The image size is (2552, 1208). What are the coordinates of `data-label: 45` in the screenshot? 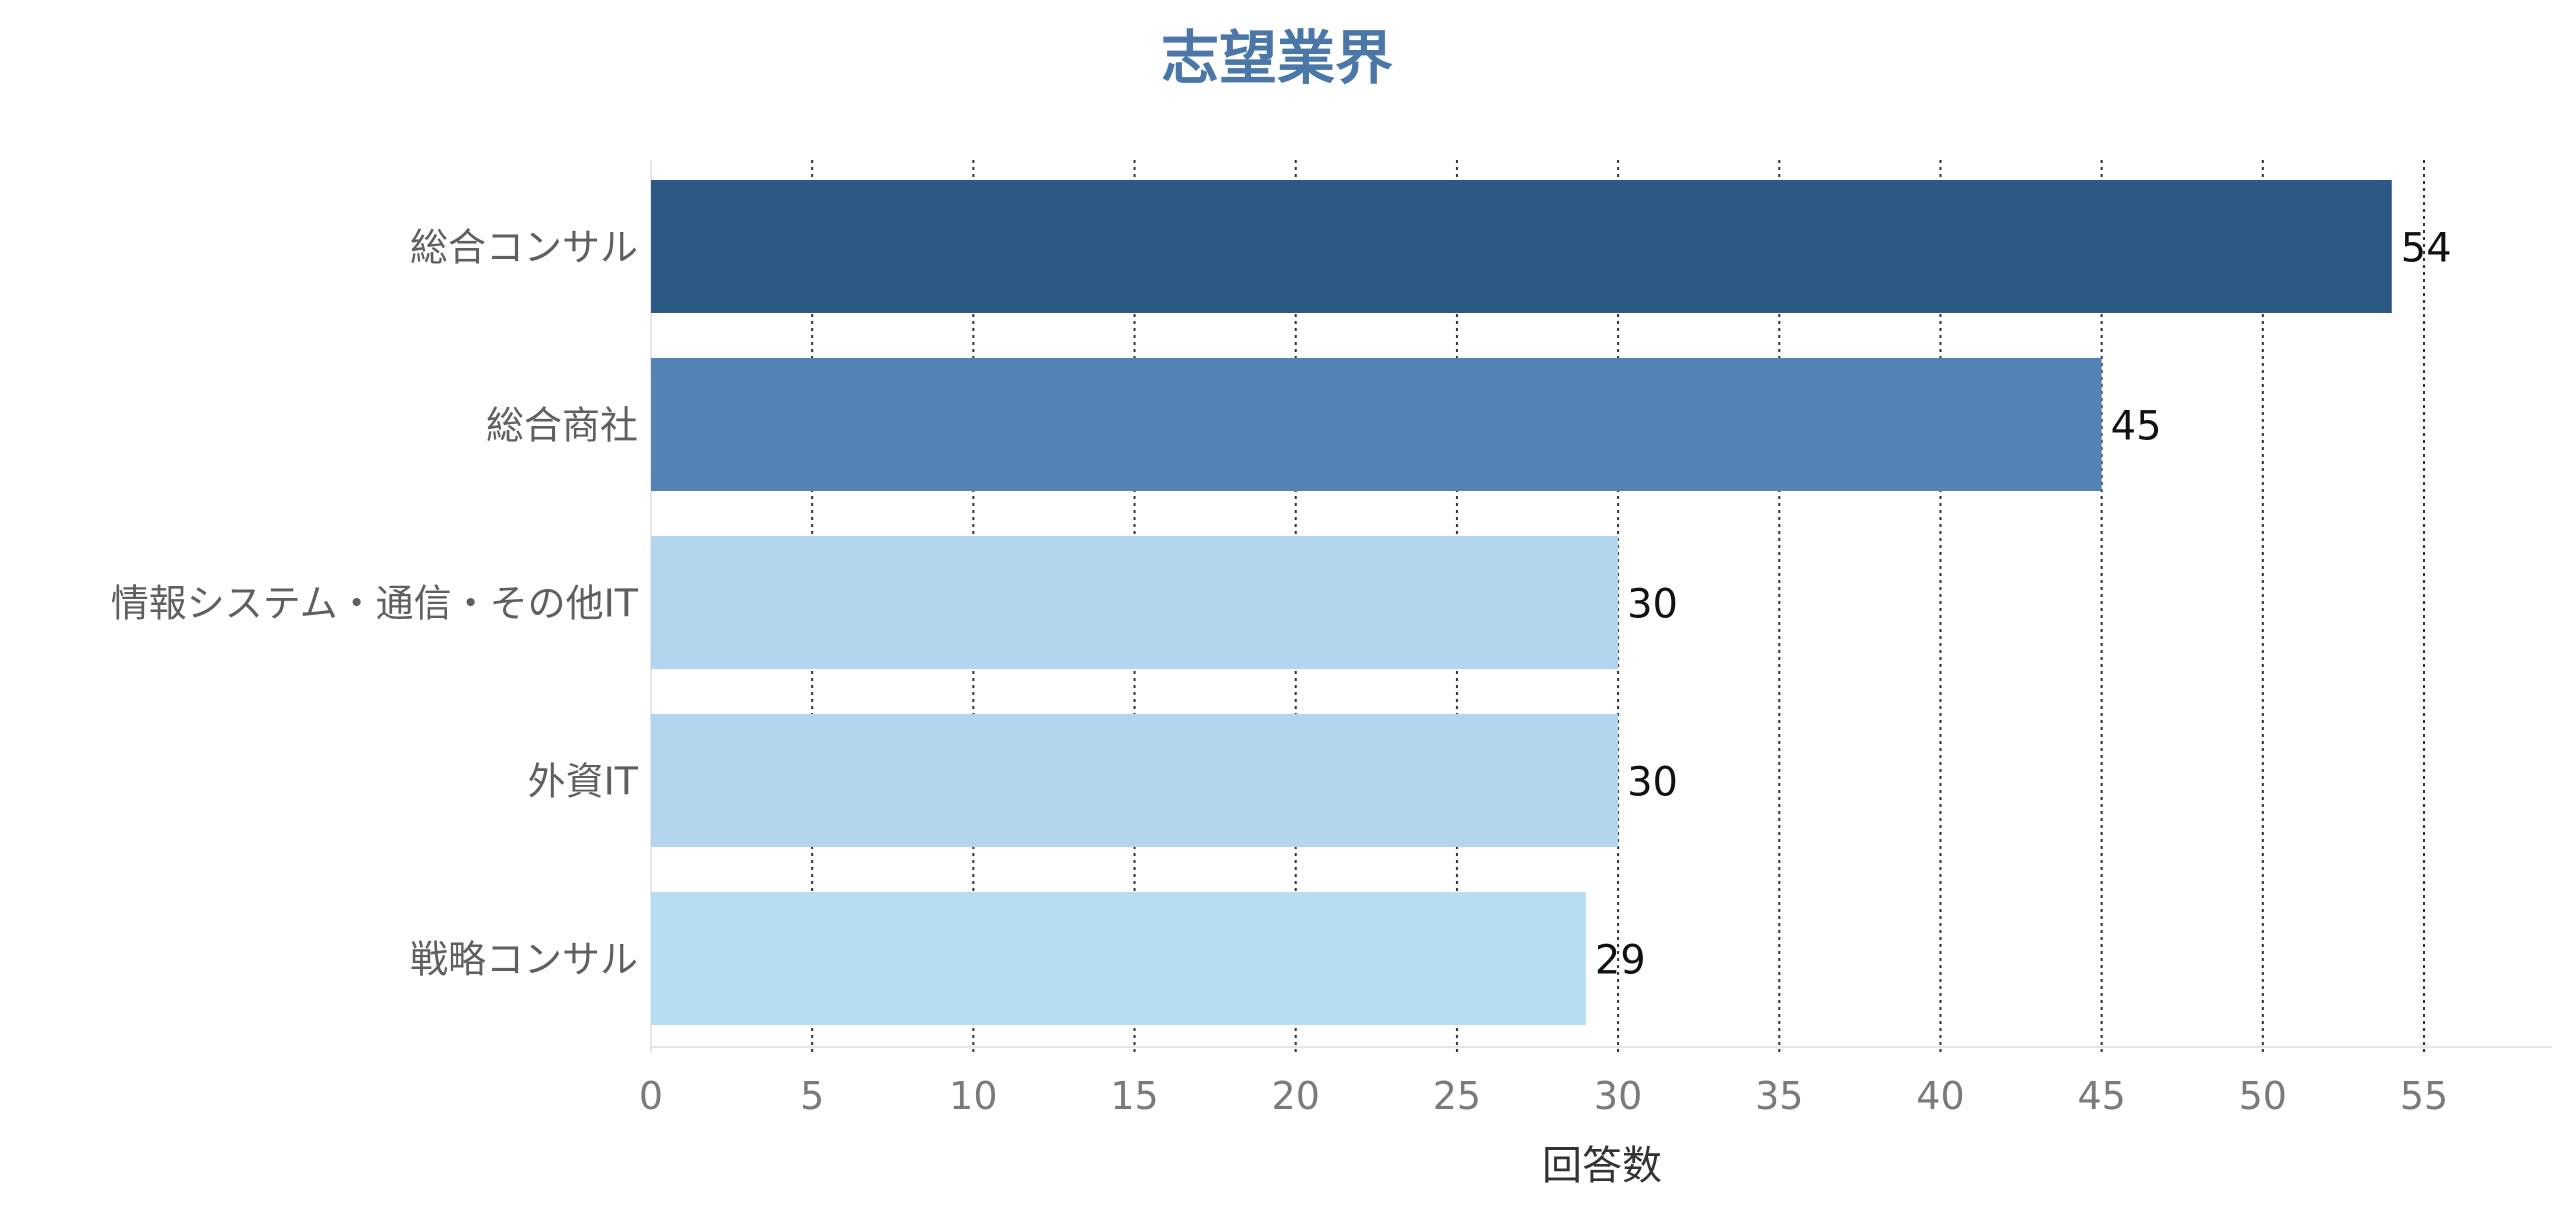 It's located at (2136, 427).